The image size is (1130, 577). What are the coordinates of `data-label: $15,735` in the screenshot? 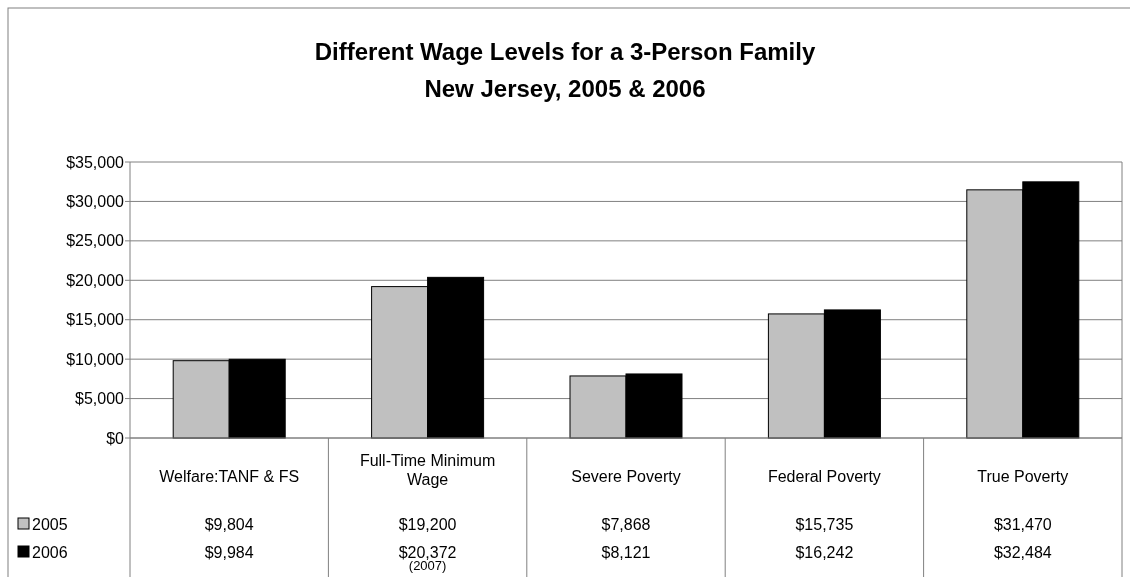 It's located at (824, 524).